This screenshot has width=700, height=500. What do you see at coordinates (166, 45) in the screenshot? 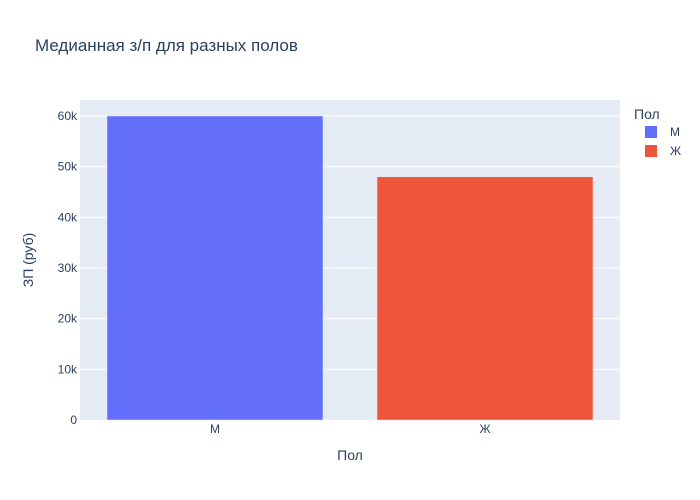
I see `chart-title: Медианная з/п для разных полов` at bounding box center [166, 45].